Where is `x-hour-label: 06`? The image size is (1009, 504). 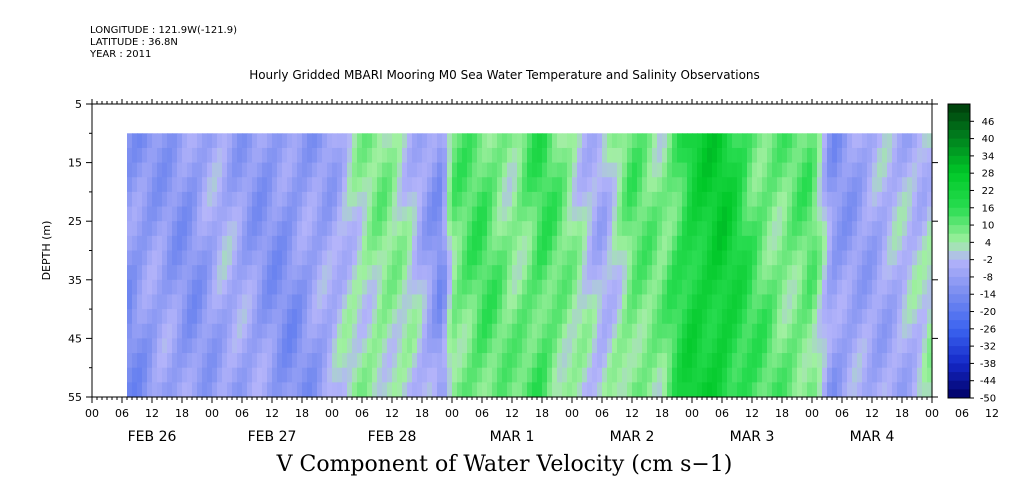
x-hour-label: 06 is located at coordinates (482, 413).